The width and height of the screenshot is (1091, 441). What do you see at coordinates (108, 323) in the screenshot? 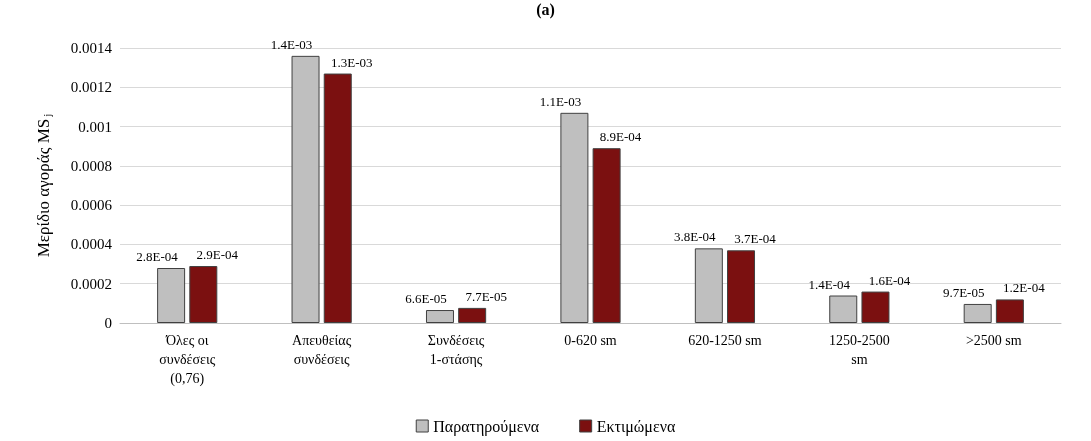
I see `y-tick-label: 0` at bounding box center [108, 323].